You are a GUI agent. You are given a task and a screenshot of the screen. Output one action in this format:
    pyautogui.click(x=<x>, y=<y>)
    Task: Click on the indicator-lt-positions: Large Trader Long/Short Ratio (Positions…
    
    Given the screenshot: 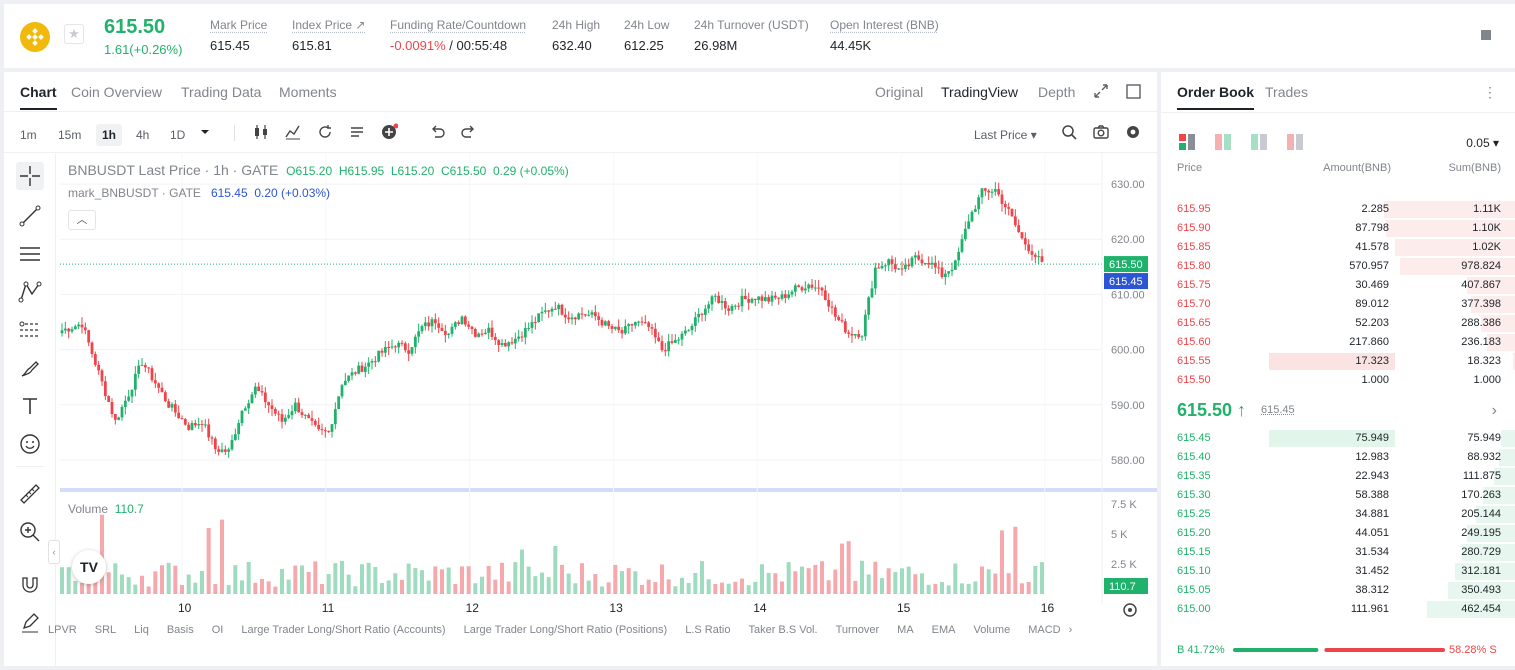 What is the action you would take?
    pyautogui.click(x=566, y=630)
    